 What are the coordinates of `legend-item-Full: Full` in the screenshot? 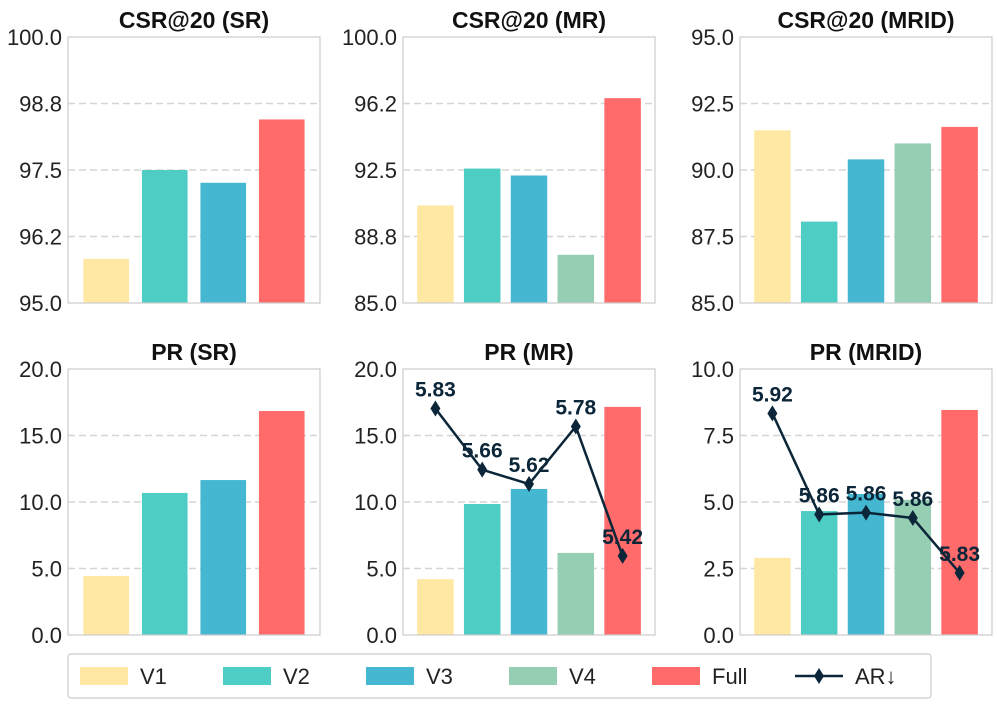 It's located at (699, 676).